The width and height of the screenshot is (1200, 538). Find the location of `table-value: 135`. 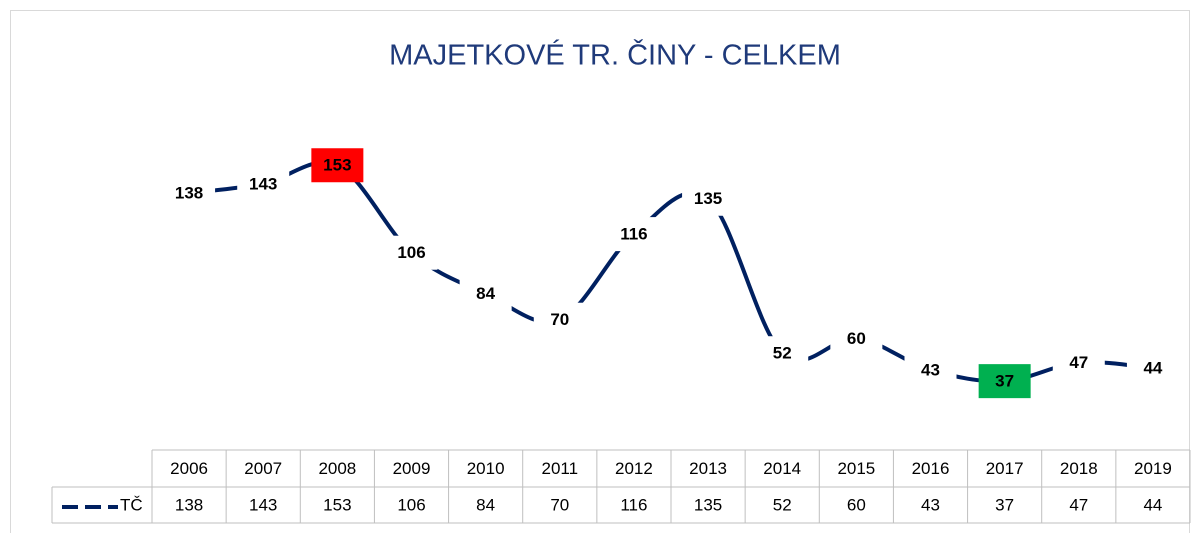

table-value: 135 is located at coordinates (708, 504).